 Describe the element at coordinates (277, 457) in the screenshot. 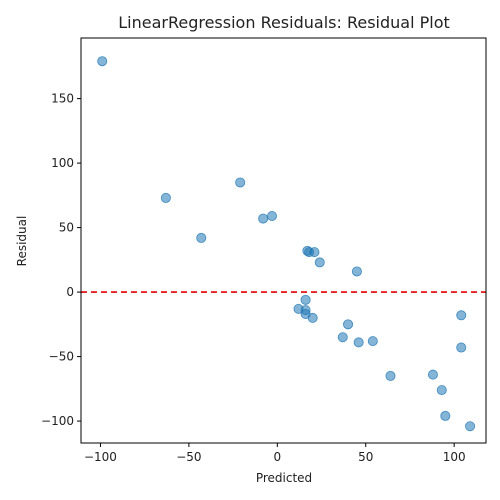

I see `x-tick-label: 0` at that location.